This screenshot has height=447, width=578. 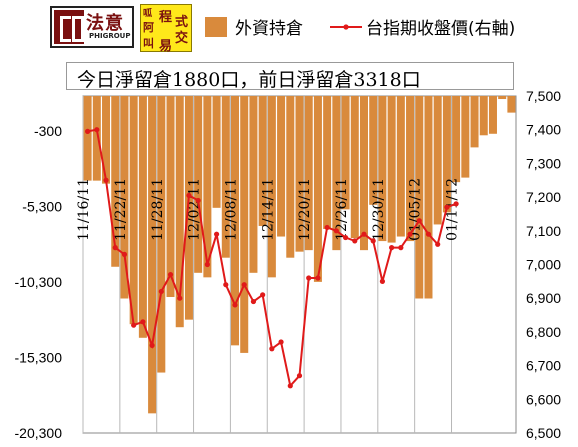 What do you see at coordinates (166, 46) in the screenshot?
I see `badge-char: 易` at bounding box center [166, 46].